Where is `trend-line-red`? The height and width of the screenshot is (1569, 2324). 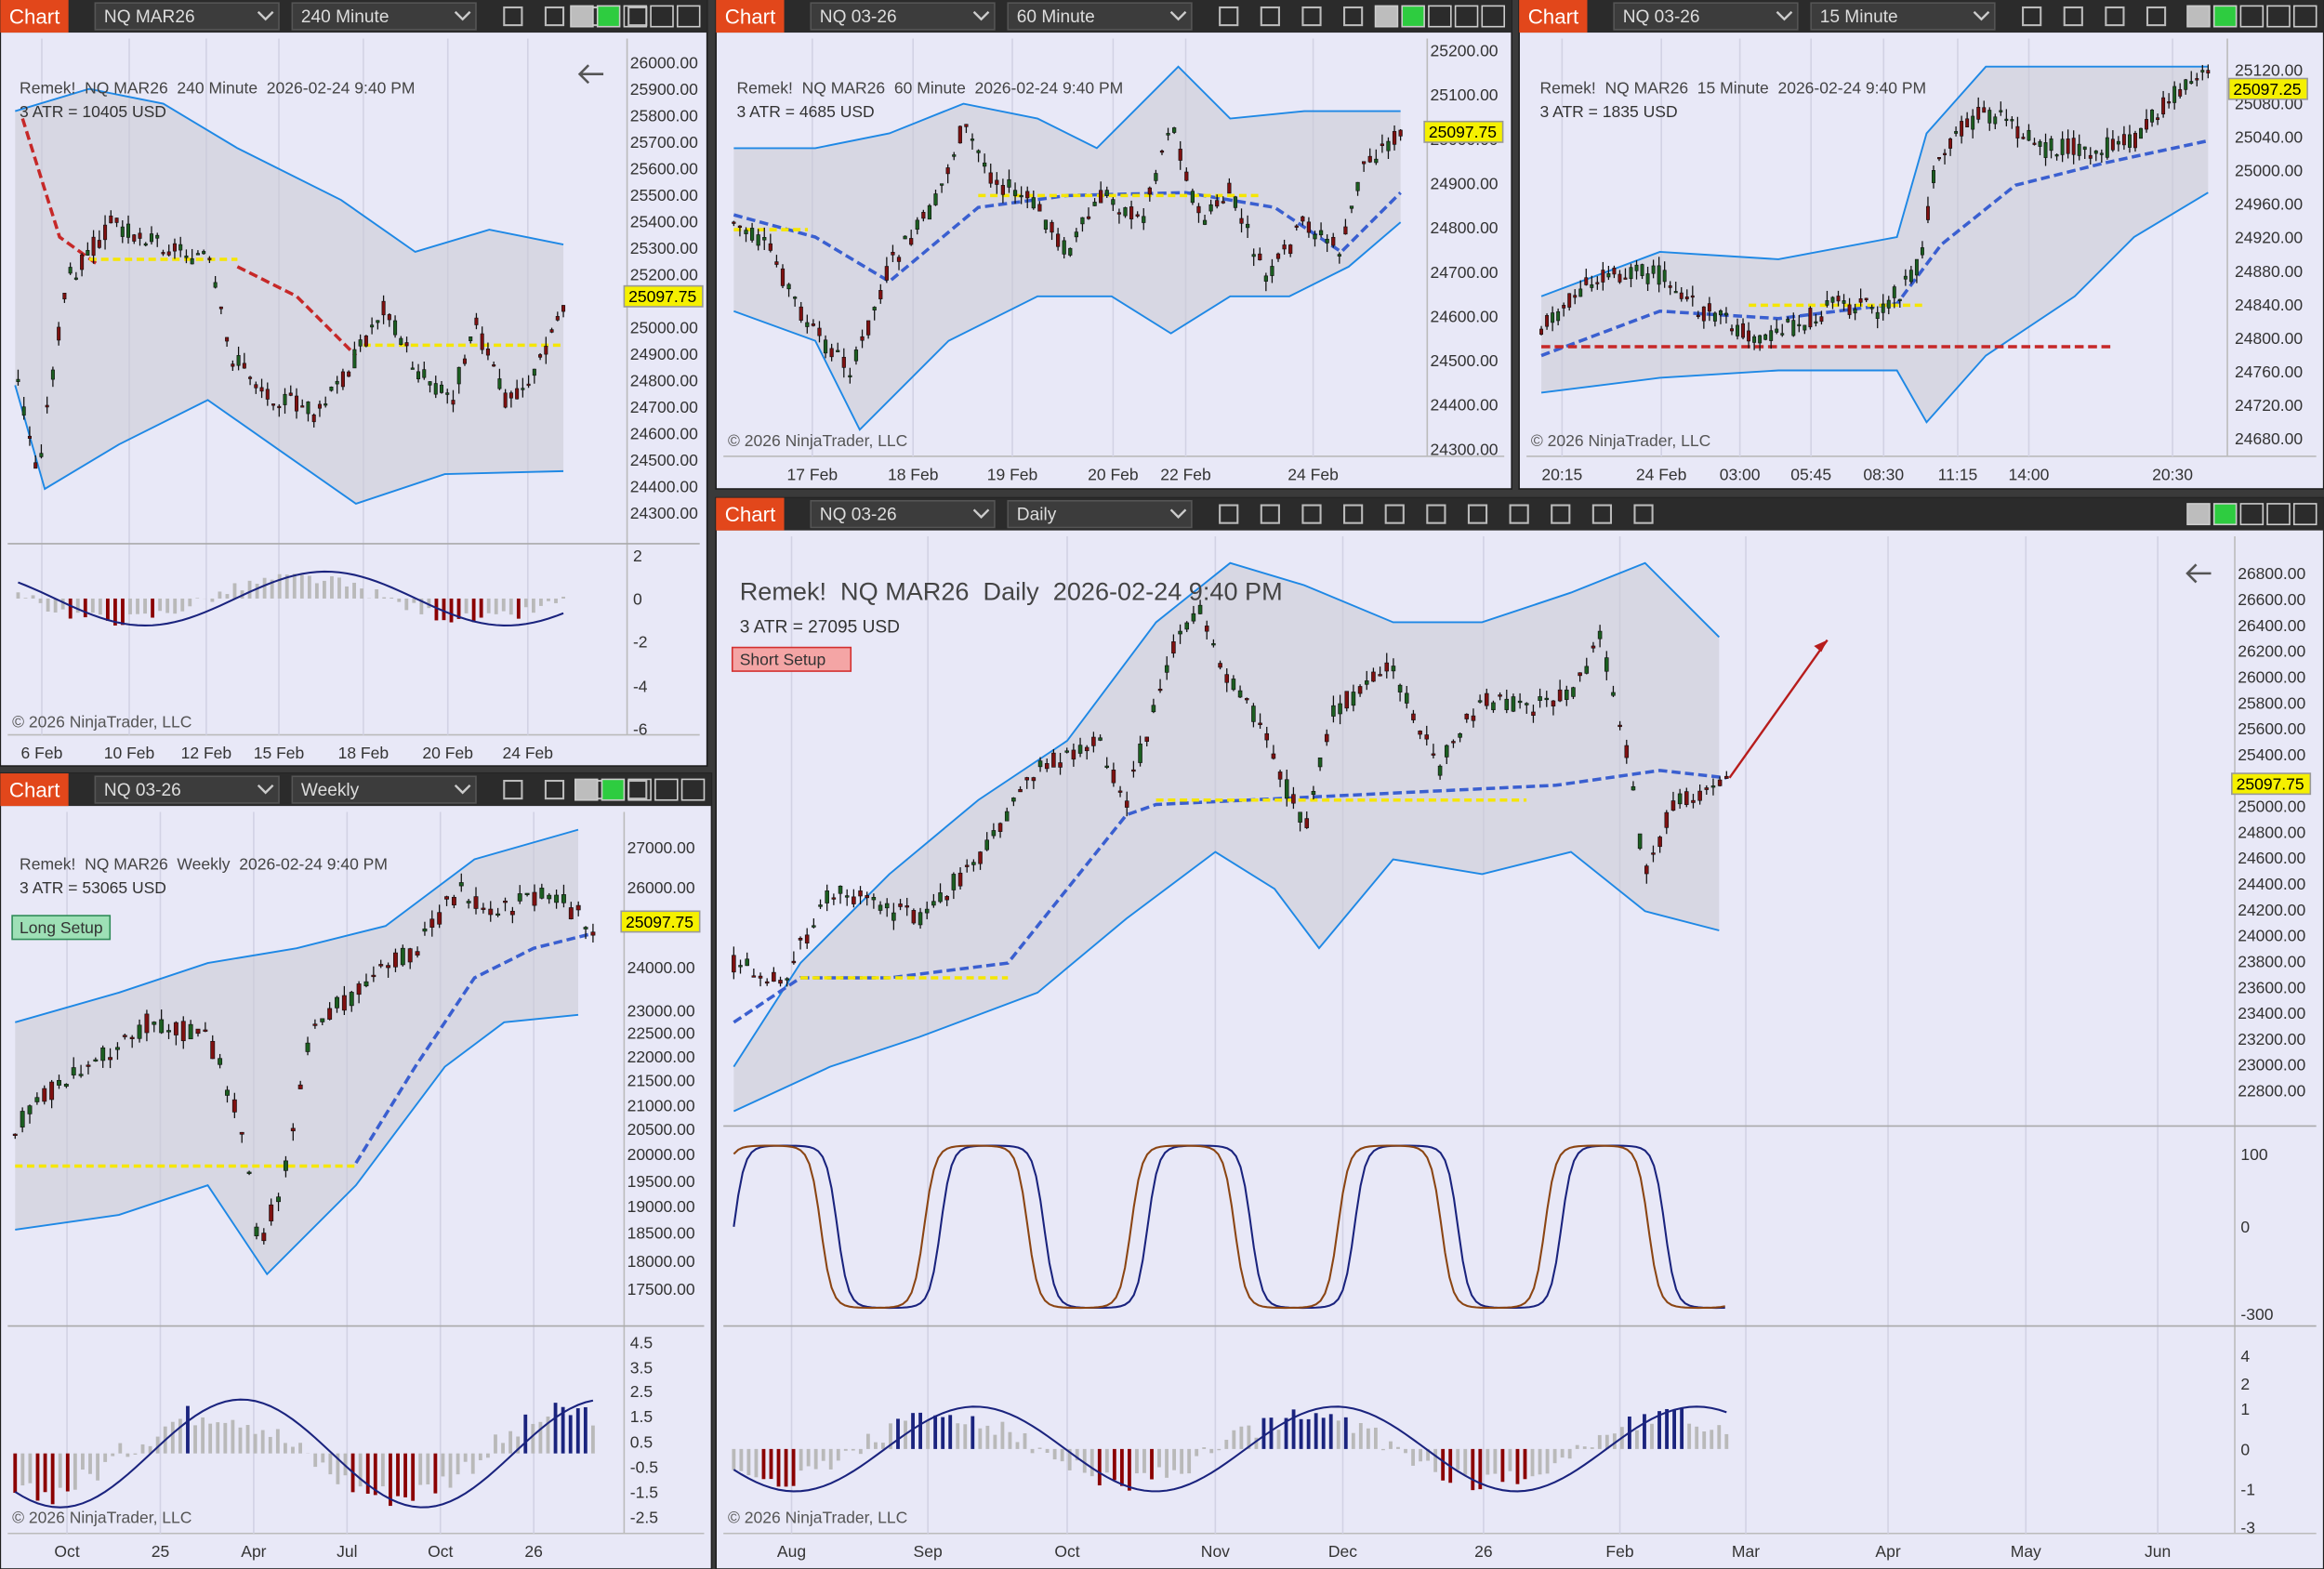 trend-line-red is located at coordinates (59, 191).